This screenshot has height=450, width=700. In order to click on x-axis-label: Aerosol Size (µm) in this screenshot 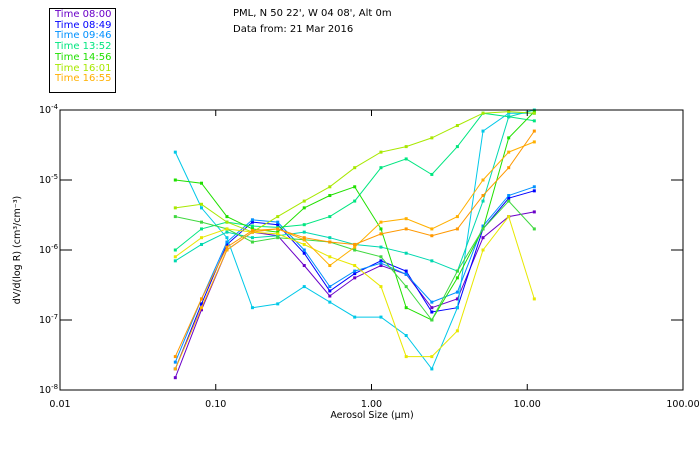, I will do `click(371, 415)`.